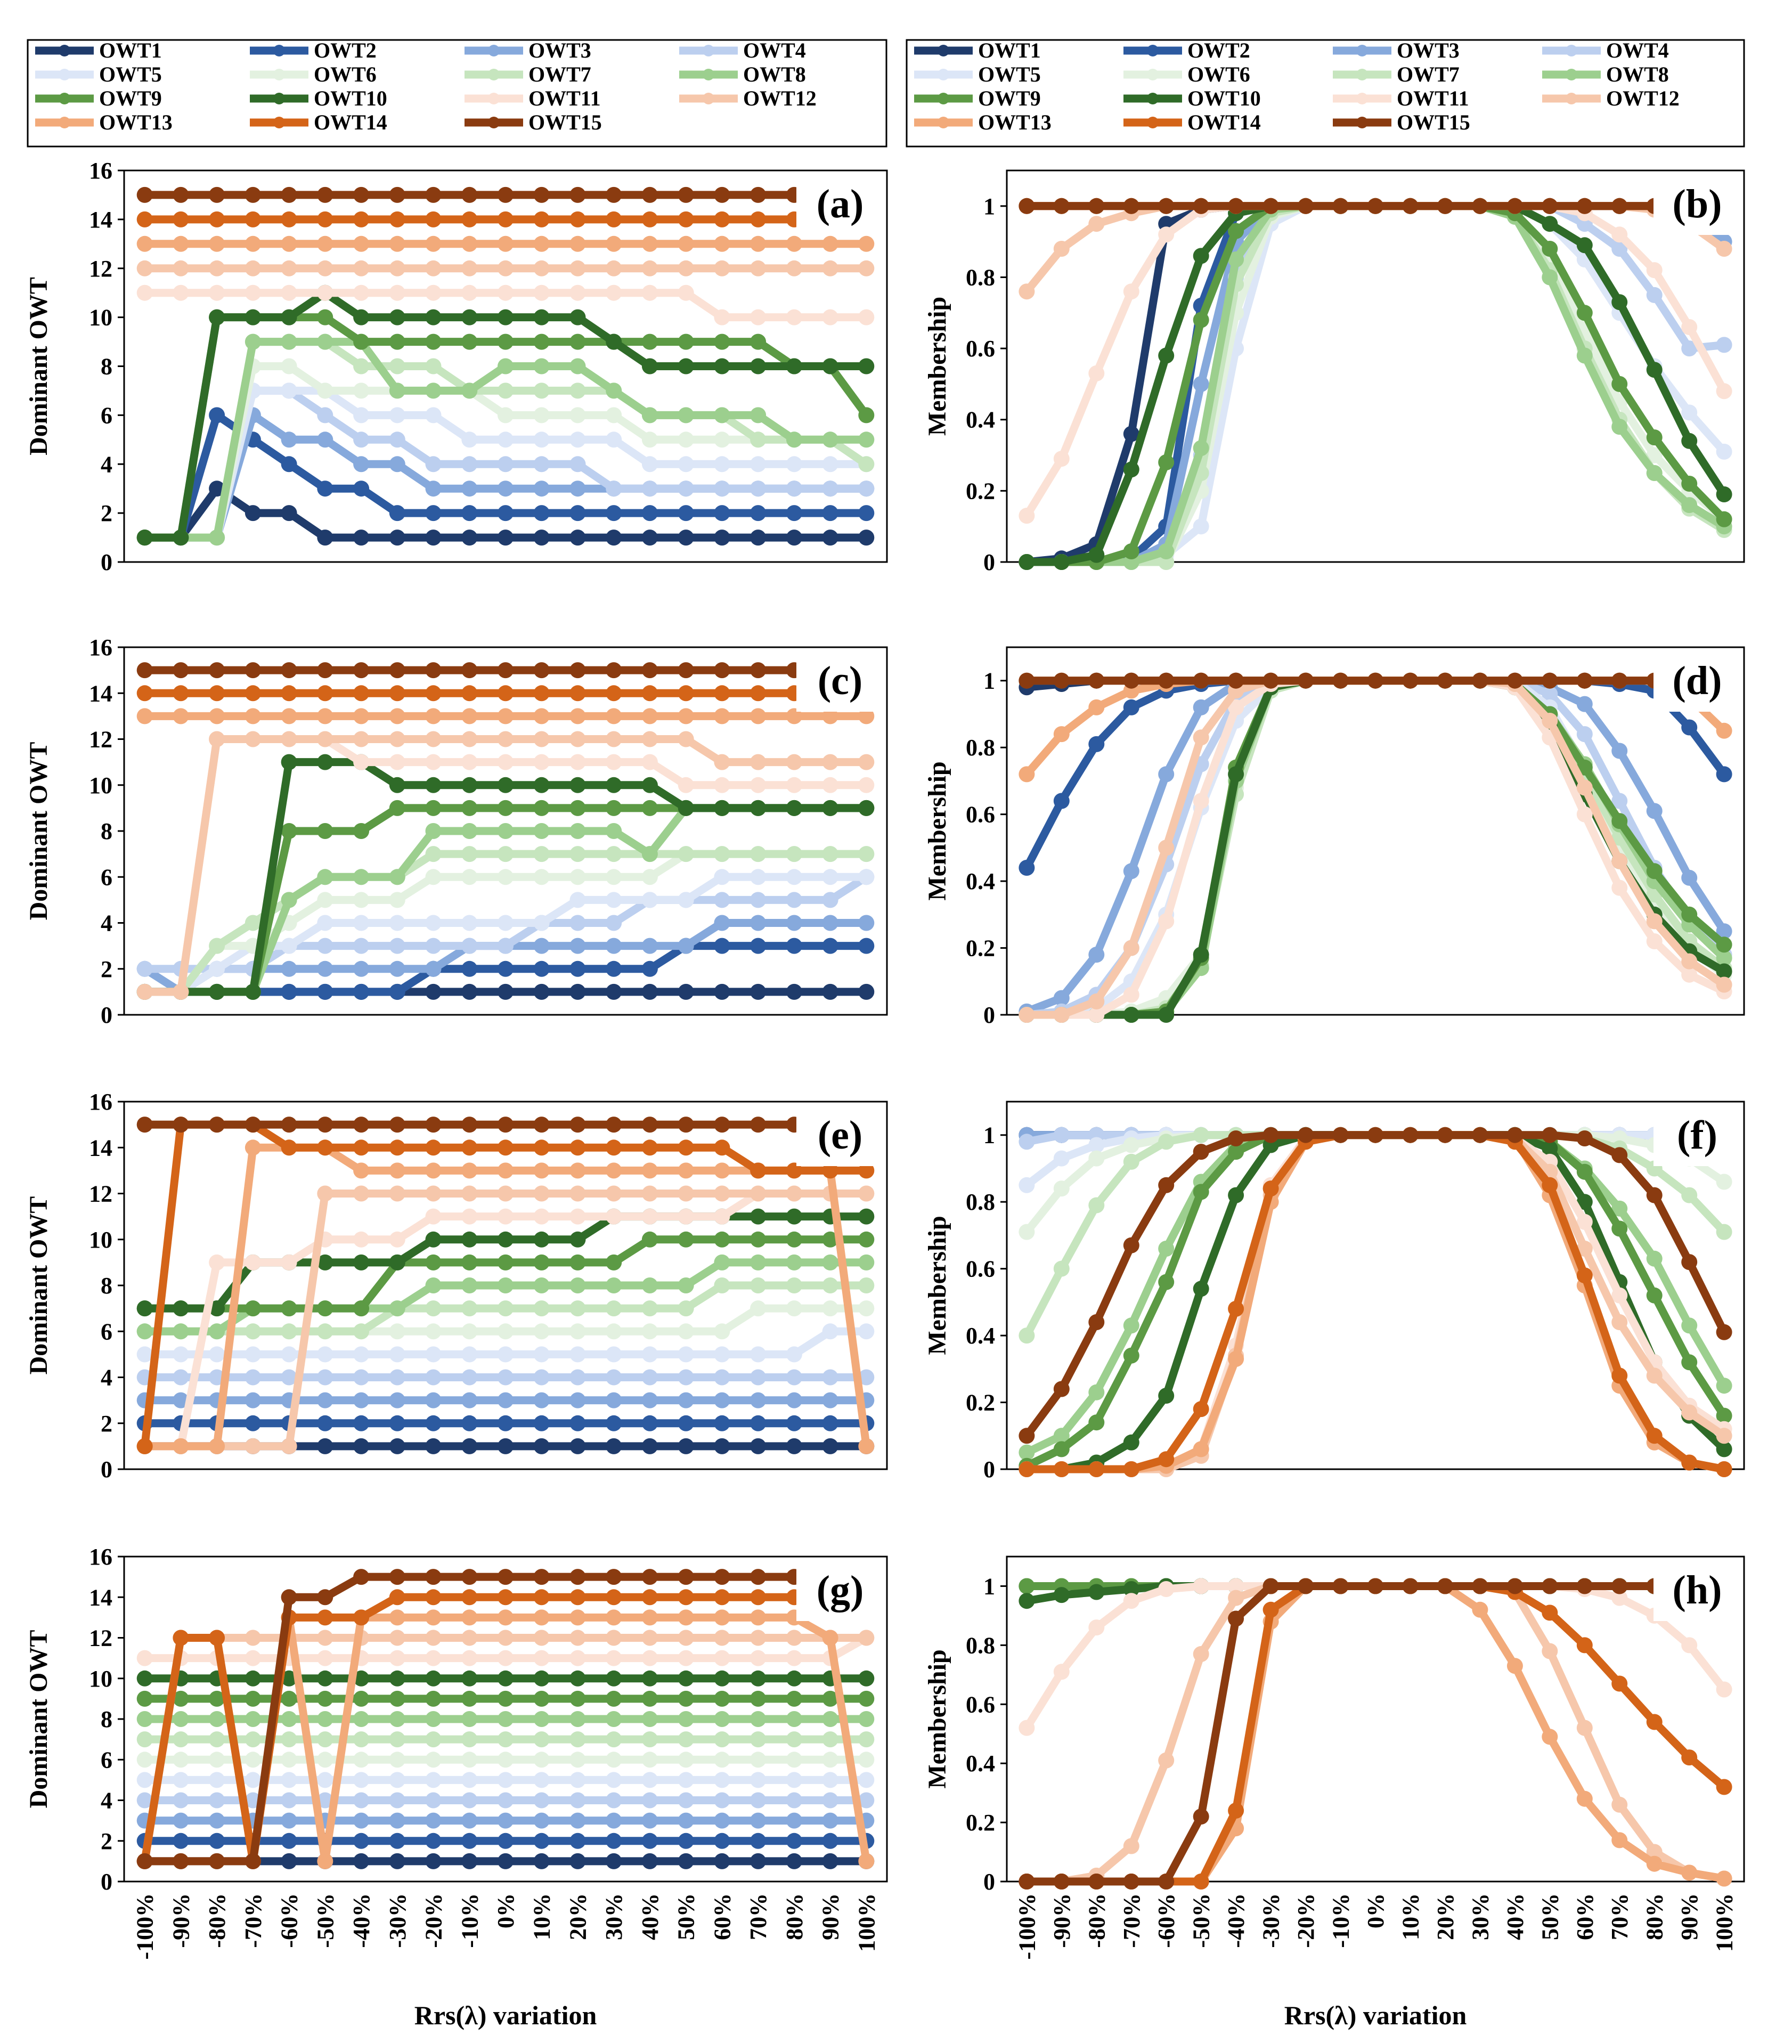  I want to click on legend-label-owt8: OWT8, so click(1637, 74).